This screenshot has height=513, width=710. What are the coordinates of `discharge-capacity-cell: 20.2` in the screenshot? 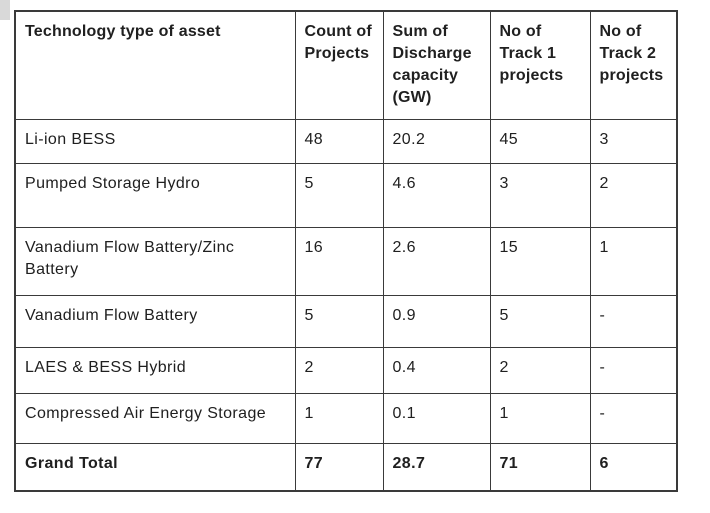 It's located at (436, 141).